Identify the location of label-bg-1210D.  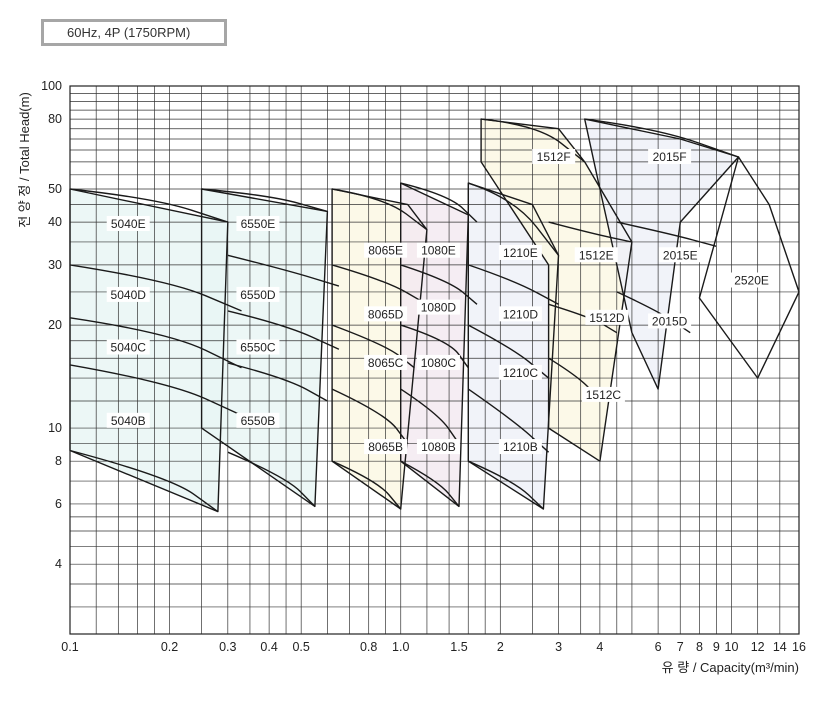
(520, 314).